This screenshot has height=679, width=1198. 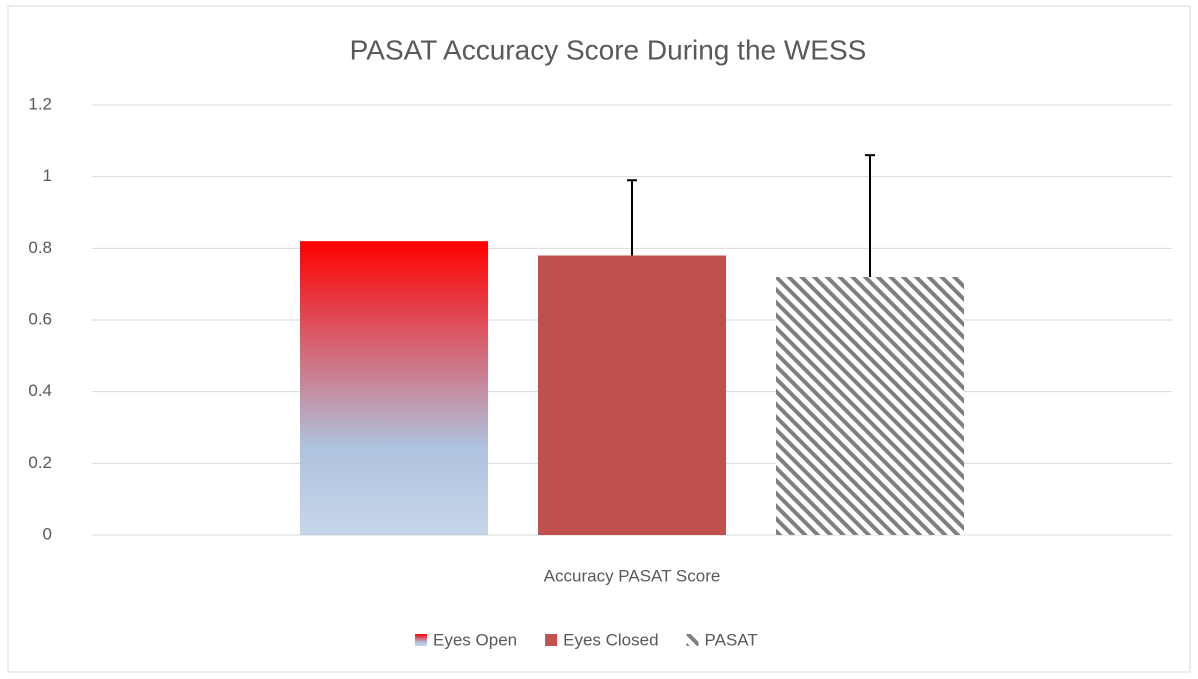 What do you see at coordinates (608, 49) in the screenshot?
I see `chart-title: PASAT Accuracy Score During the WESS` at bounding box center [608, 49].